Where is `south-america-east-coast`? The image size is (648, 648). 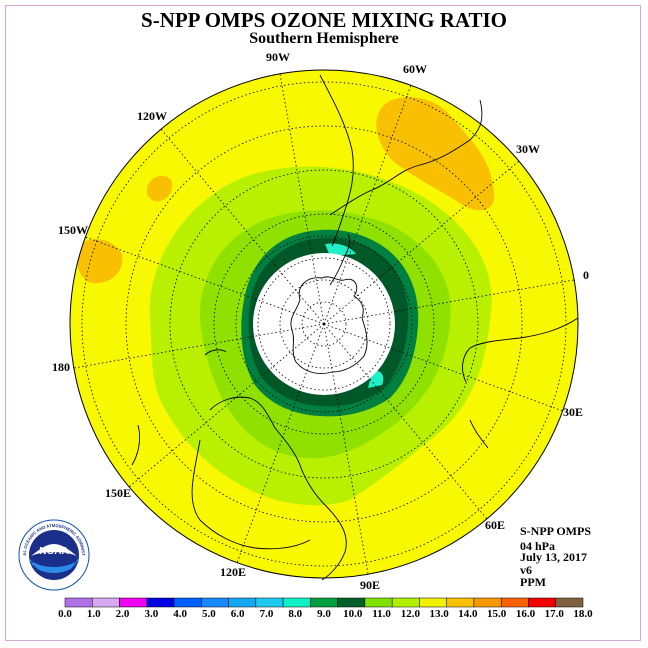
south-america-east-coast is located at coordinates (406, 157).